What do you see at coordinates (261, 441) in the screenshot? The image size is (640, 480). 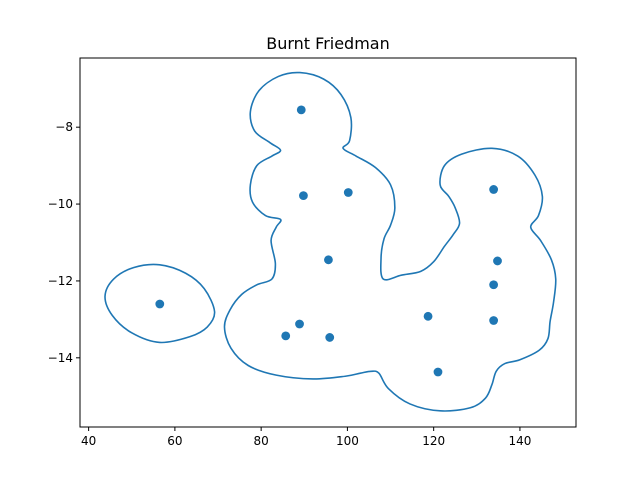 I see `x-tick-label-80: 80` at bounding box center [261, 441].